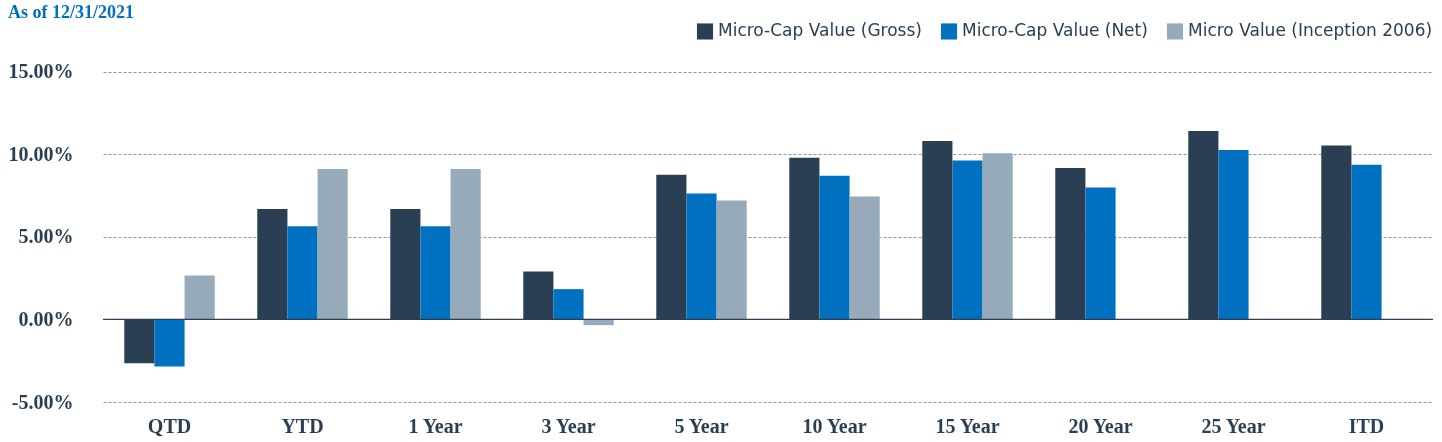 Image resolution: width=1442 pixels, height=442 pixels. What do you see at coordinates (1055, 30) in the screenshot?
I see `legend-label: Micro-Cap Value (Net)` at bounding box center [1055, 30].